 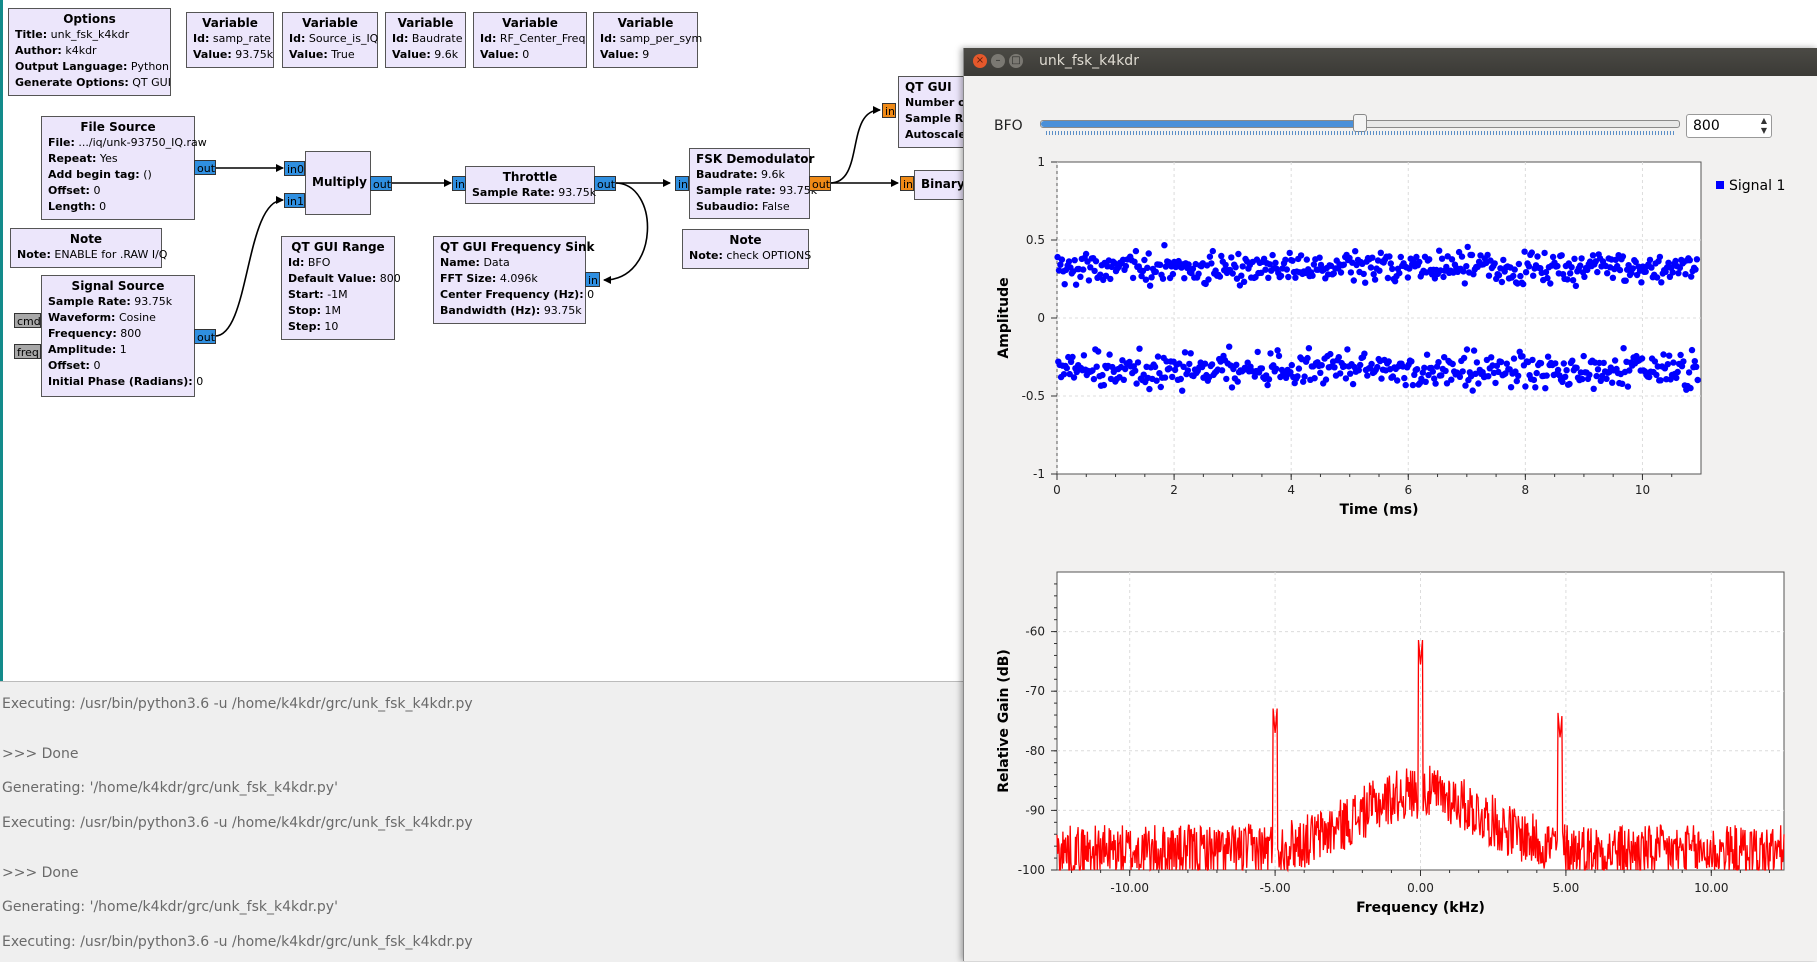 What do you see at coordinates (682, 183) in the screenshot?
I see `fsk-demod-in-port: in` at bounding box center [682, 183].